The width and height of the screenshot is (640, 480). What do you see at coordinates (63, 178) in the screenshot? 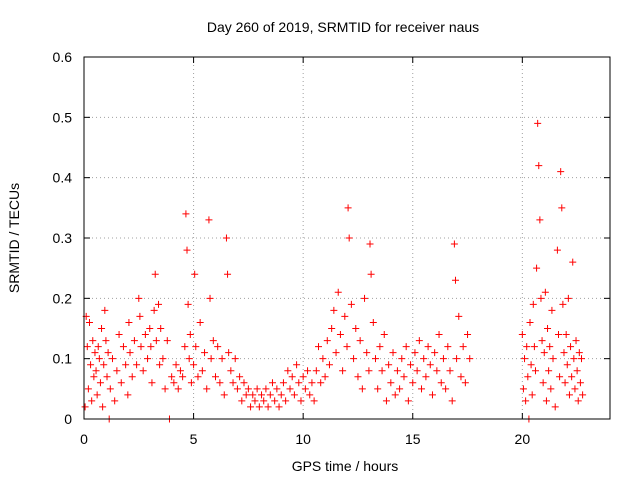
I see `y-tick-label: 0.4` at bounding box center [63, 178].